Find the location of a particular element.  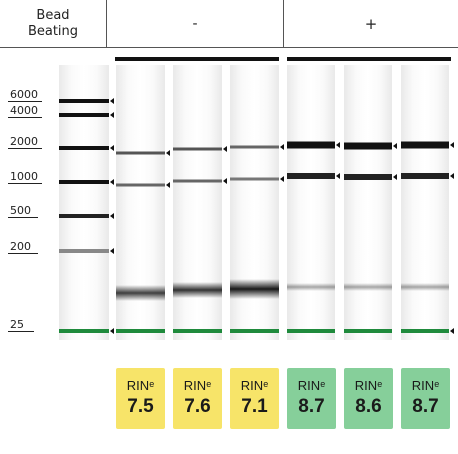

rin-box-3: RINe 7.1 is located at coordinates (254, 398).